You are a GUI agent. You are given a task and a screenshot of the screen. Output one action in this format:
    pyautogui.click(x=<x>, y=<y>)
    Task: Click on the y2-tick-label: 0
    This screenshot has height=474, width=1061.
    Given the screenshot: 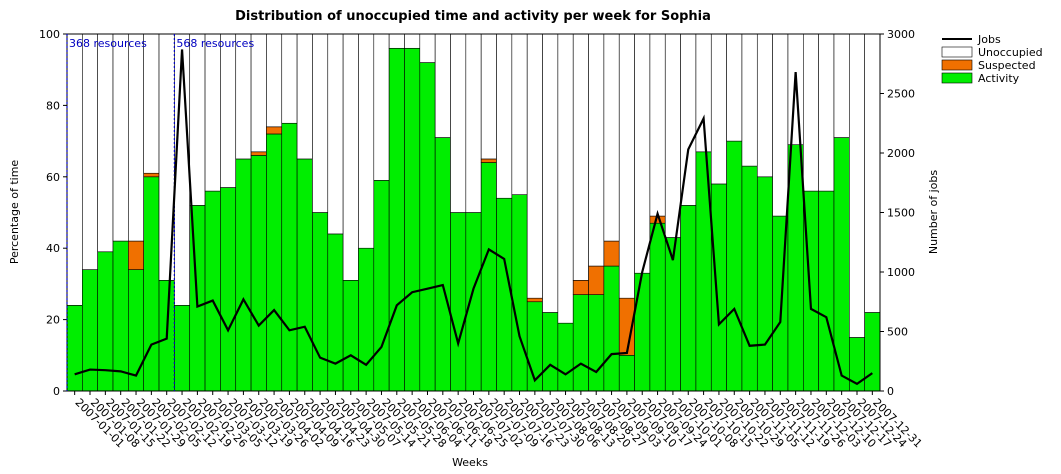 What is the action you would take?
    pyautogui.click(x=890, y=391)
    